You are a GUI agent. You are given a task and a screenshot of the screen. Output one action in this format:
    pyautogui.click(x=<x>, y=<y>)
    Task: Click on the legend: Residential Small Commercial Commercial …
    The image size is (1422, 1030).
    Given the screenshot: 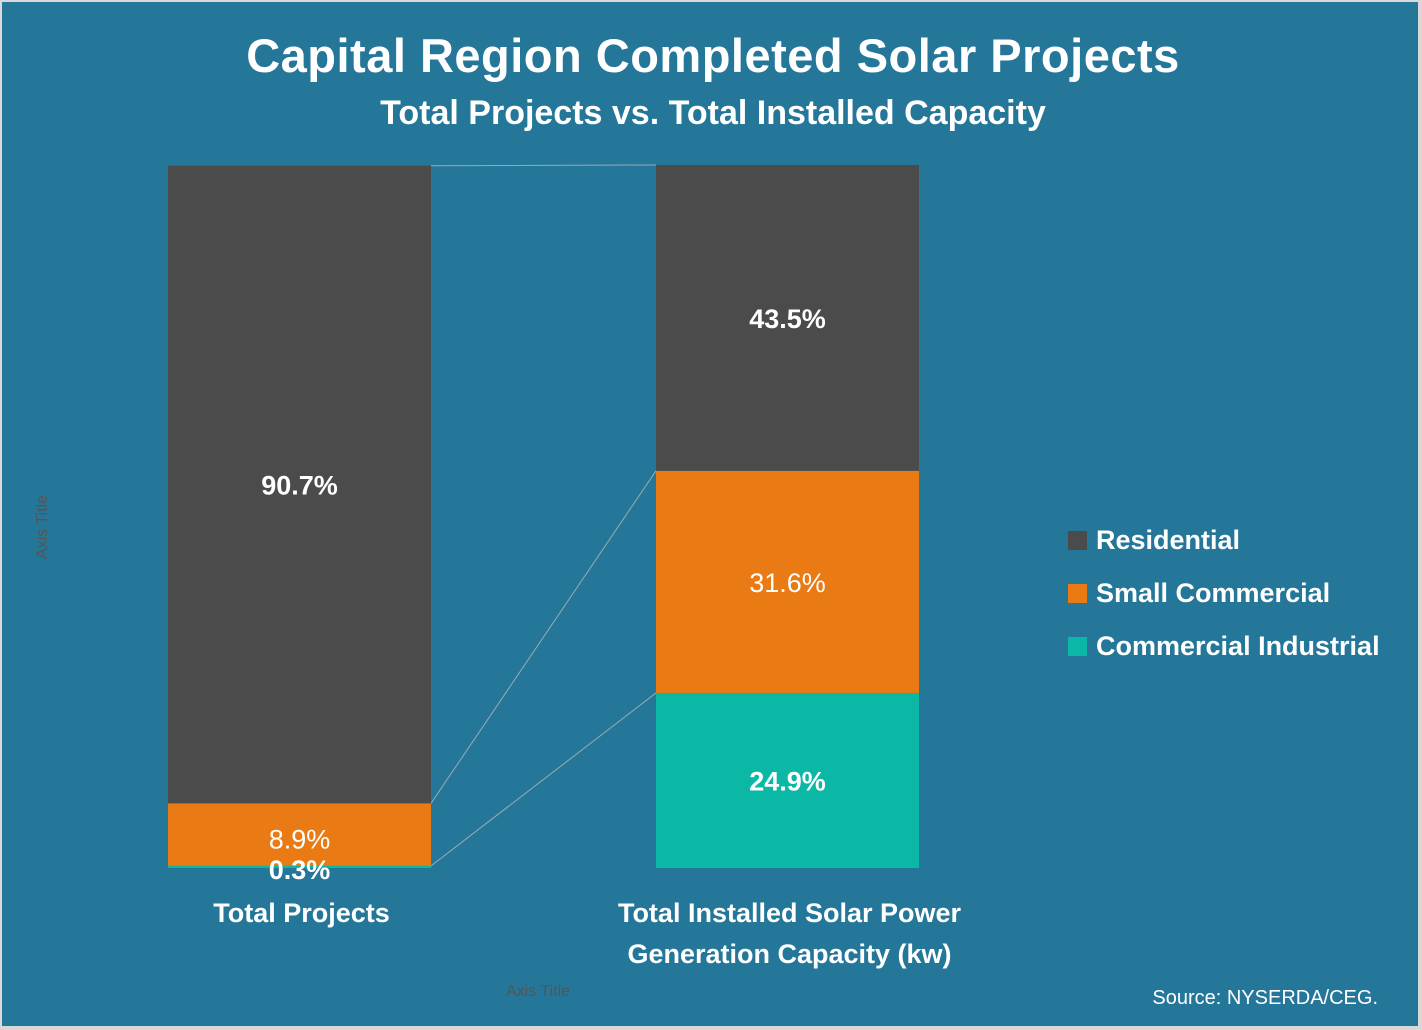 What is the action you would take?
    pyautogui.click(x=1224, y=593)
    